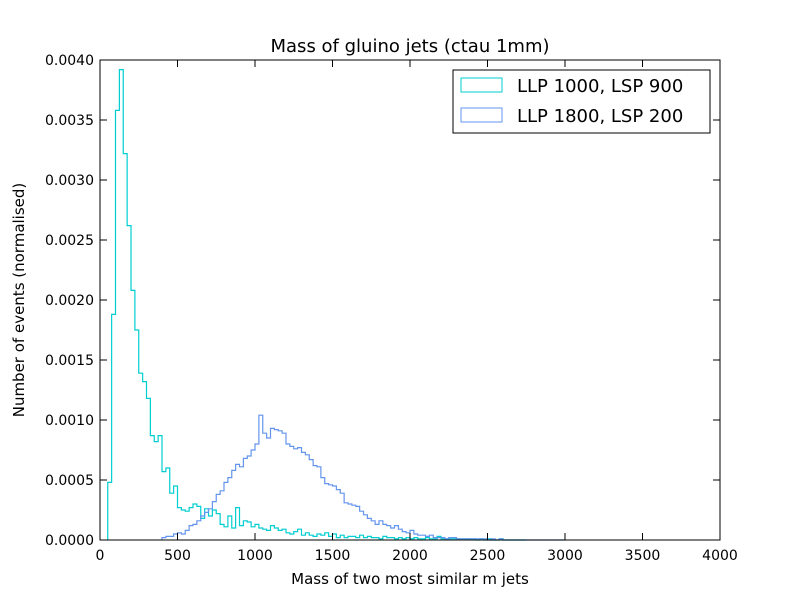 This screenshot has height=600, width=800. Describe the element at coordinates (69, 361) in the screenshot. I see `y-tick-label: 0.0015` at that location.